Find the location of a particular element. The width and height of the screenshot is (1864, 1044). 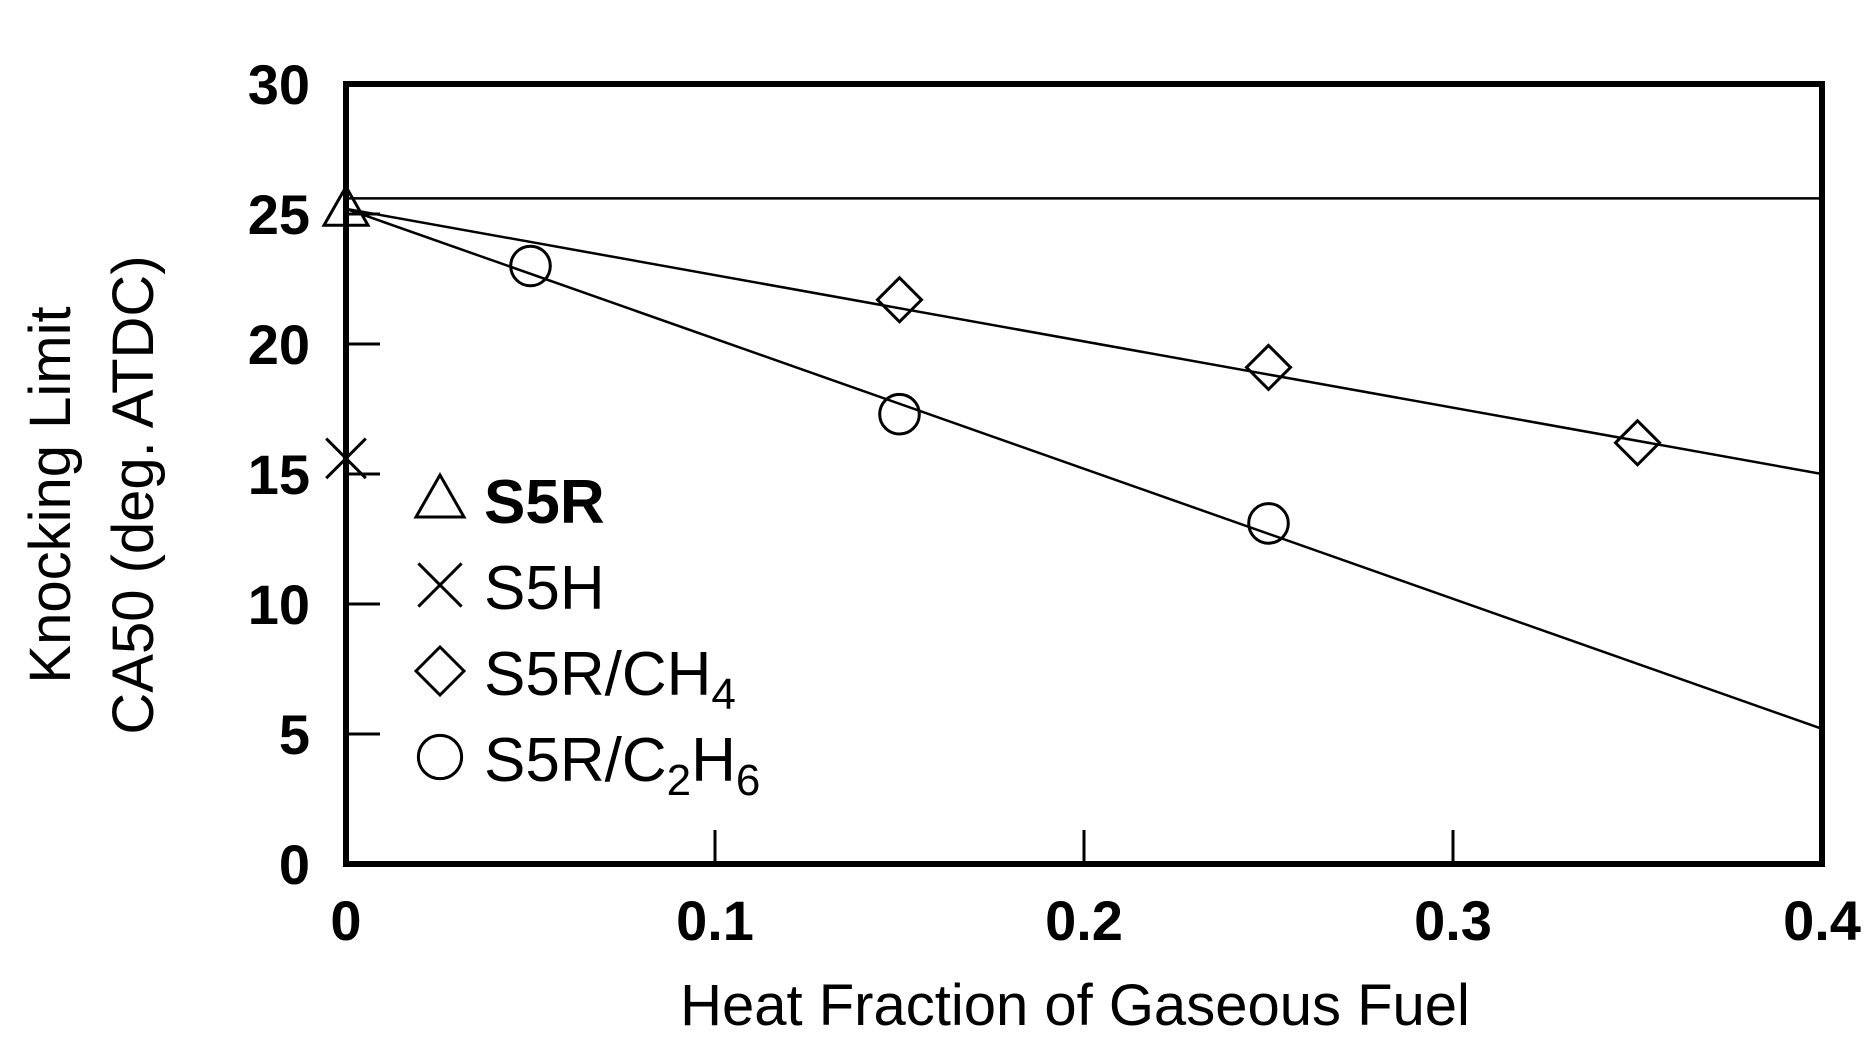

legend-x-icon is located at coordinates (440, 585).